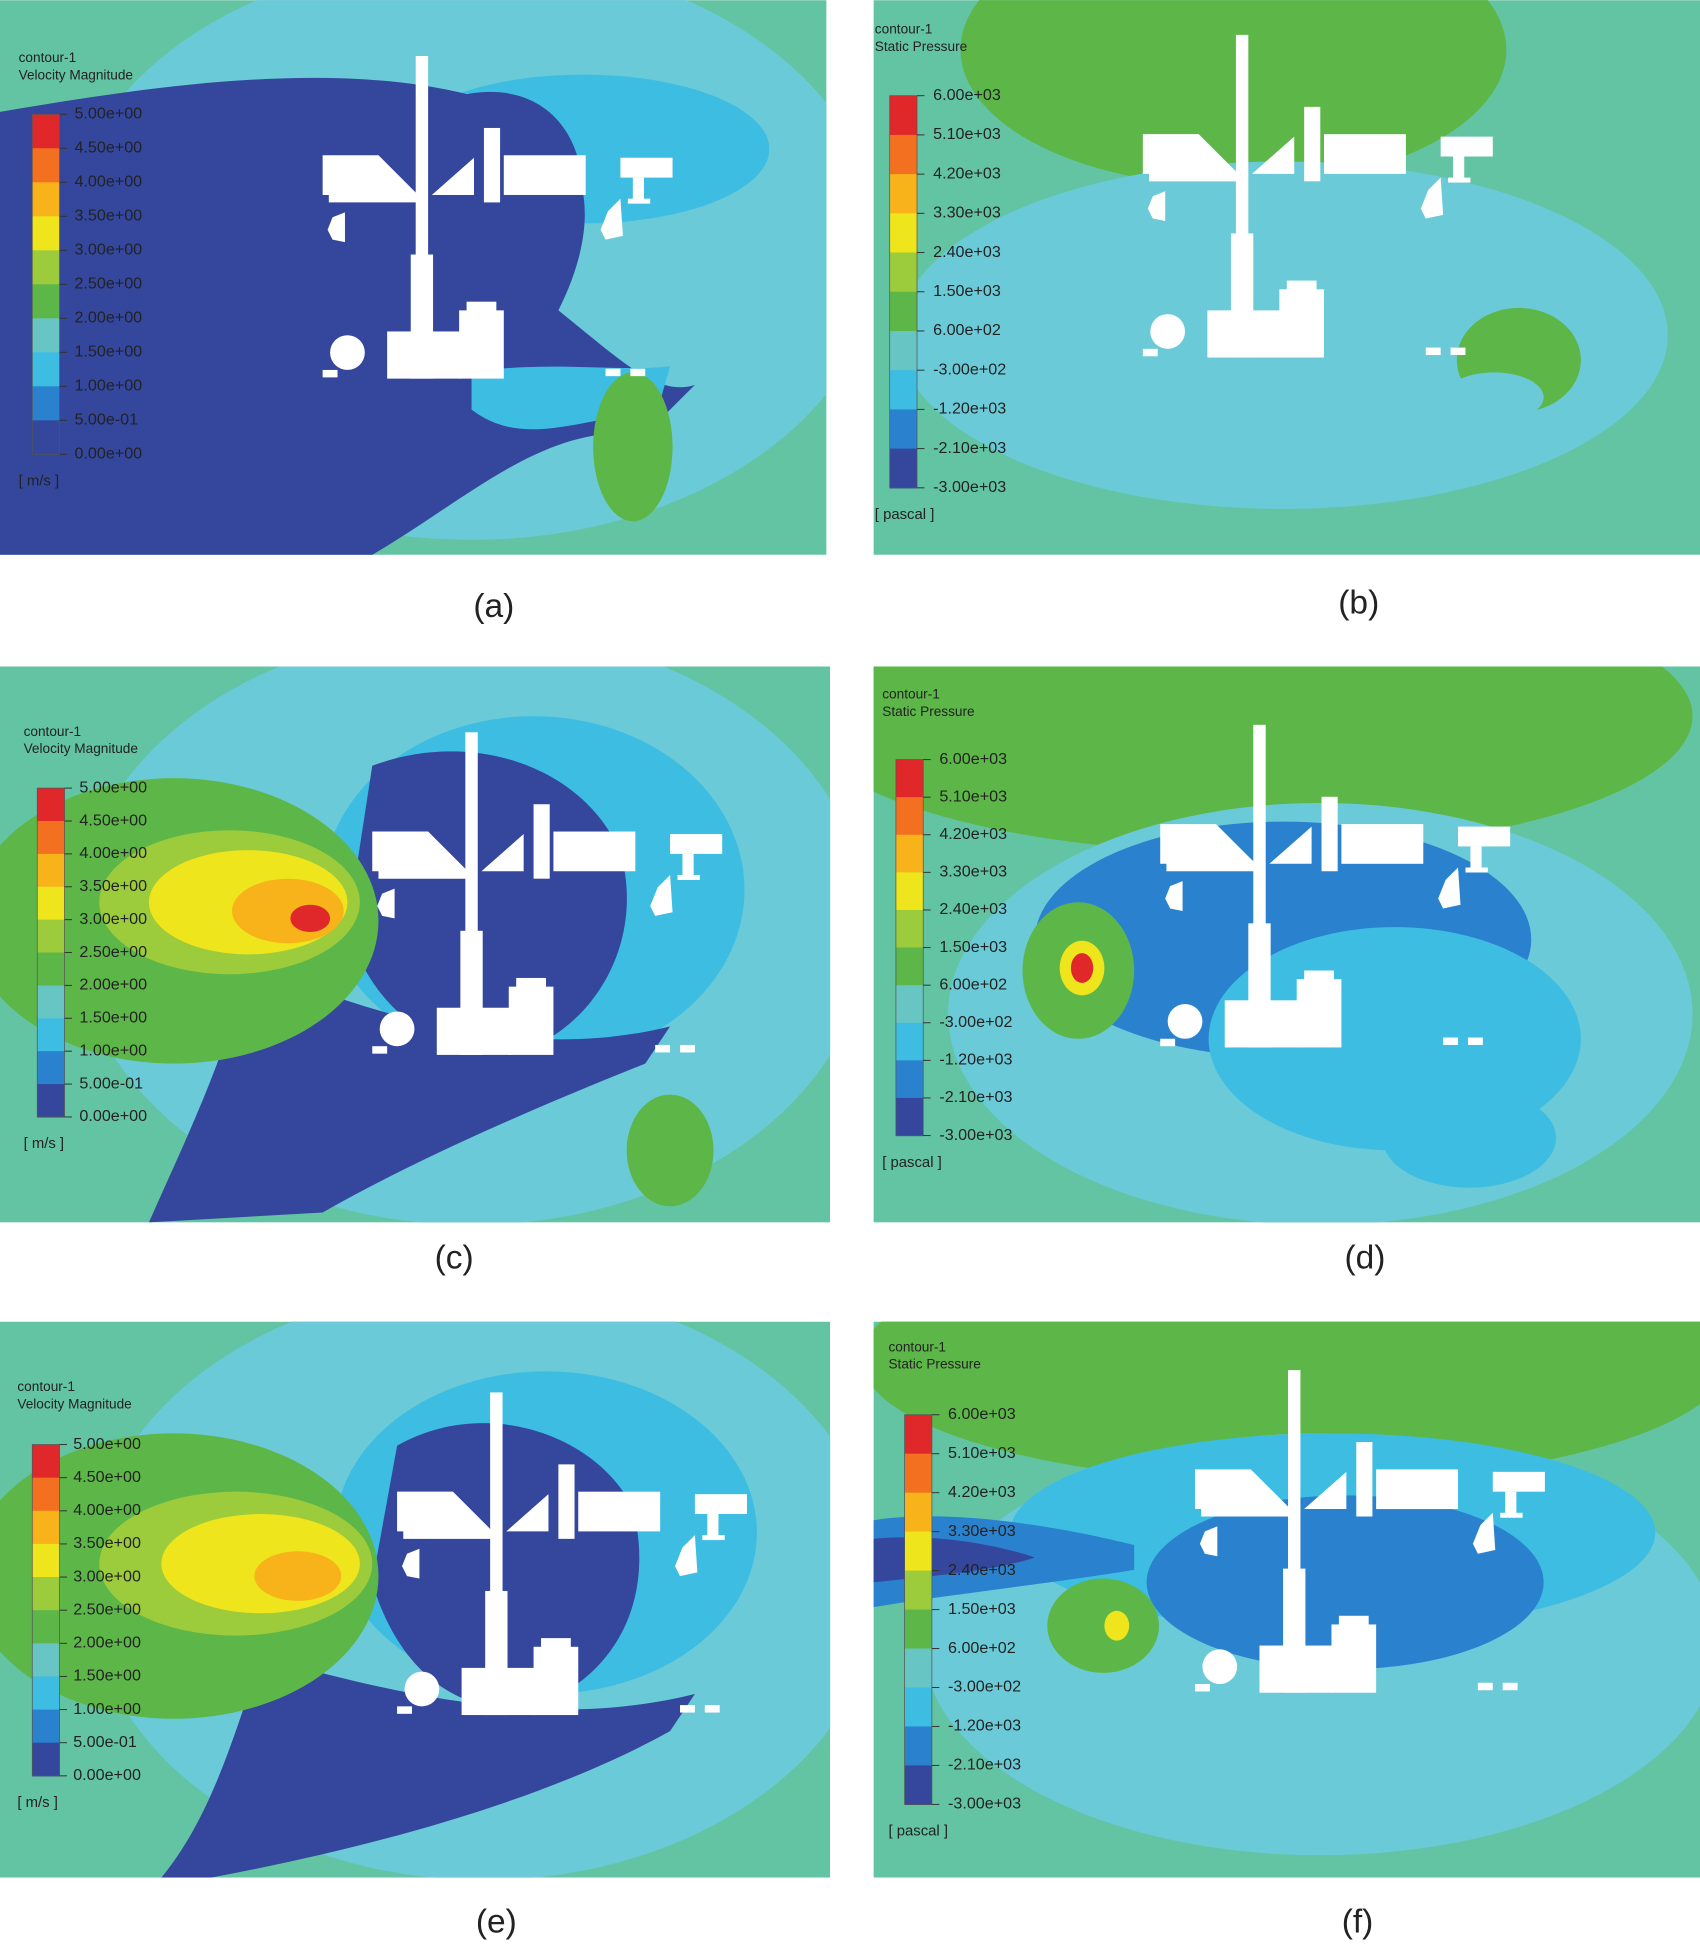 This screenshot has height=1946, width=1700. Describe the element at coordinates (973, 834) in the screenshot. I see `legend-level: 4.20e+03` at that location.